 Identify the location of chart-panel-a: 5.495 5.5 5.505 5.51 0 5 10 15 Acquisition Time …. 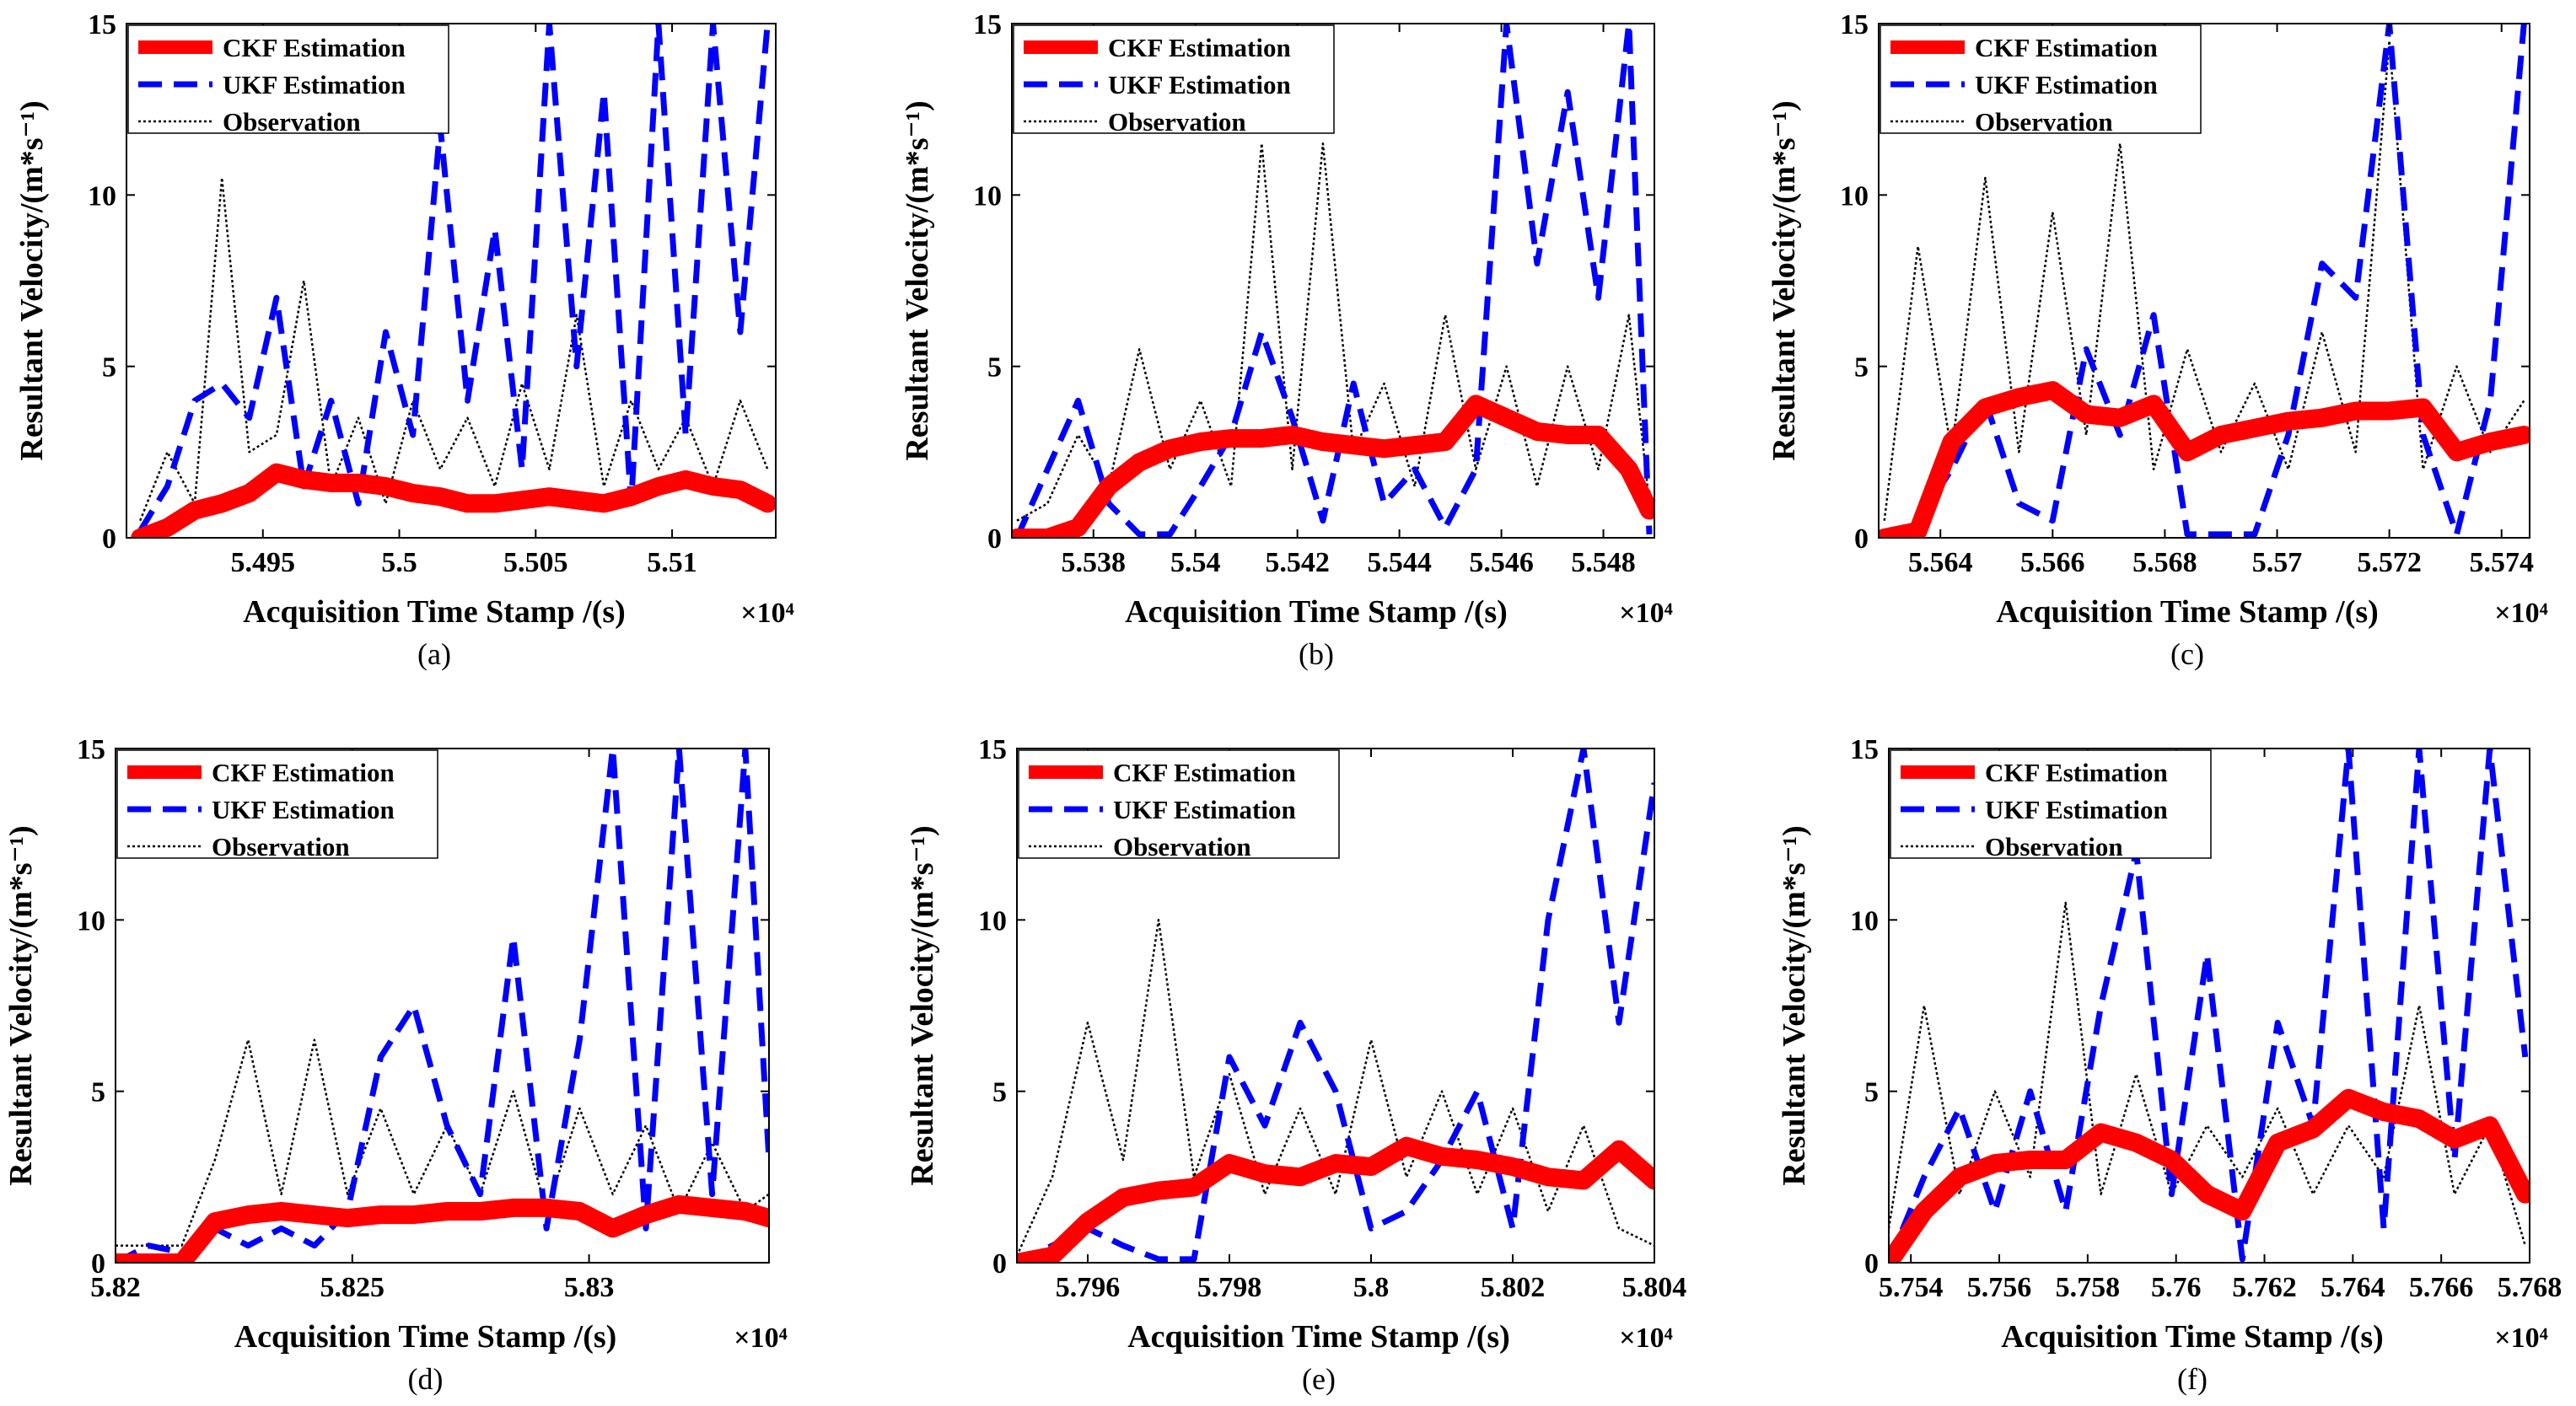
(404, 340).